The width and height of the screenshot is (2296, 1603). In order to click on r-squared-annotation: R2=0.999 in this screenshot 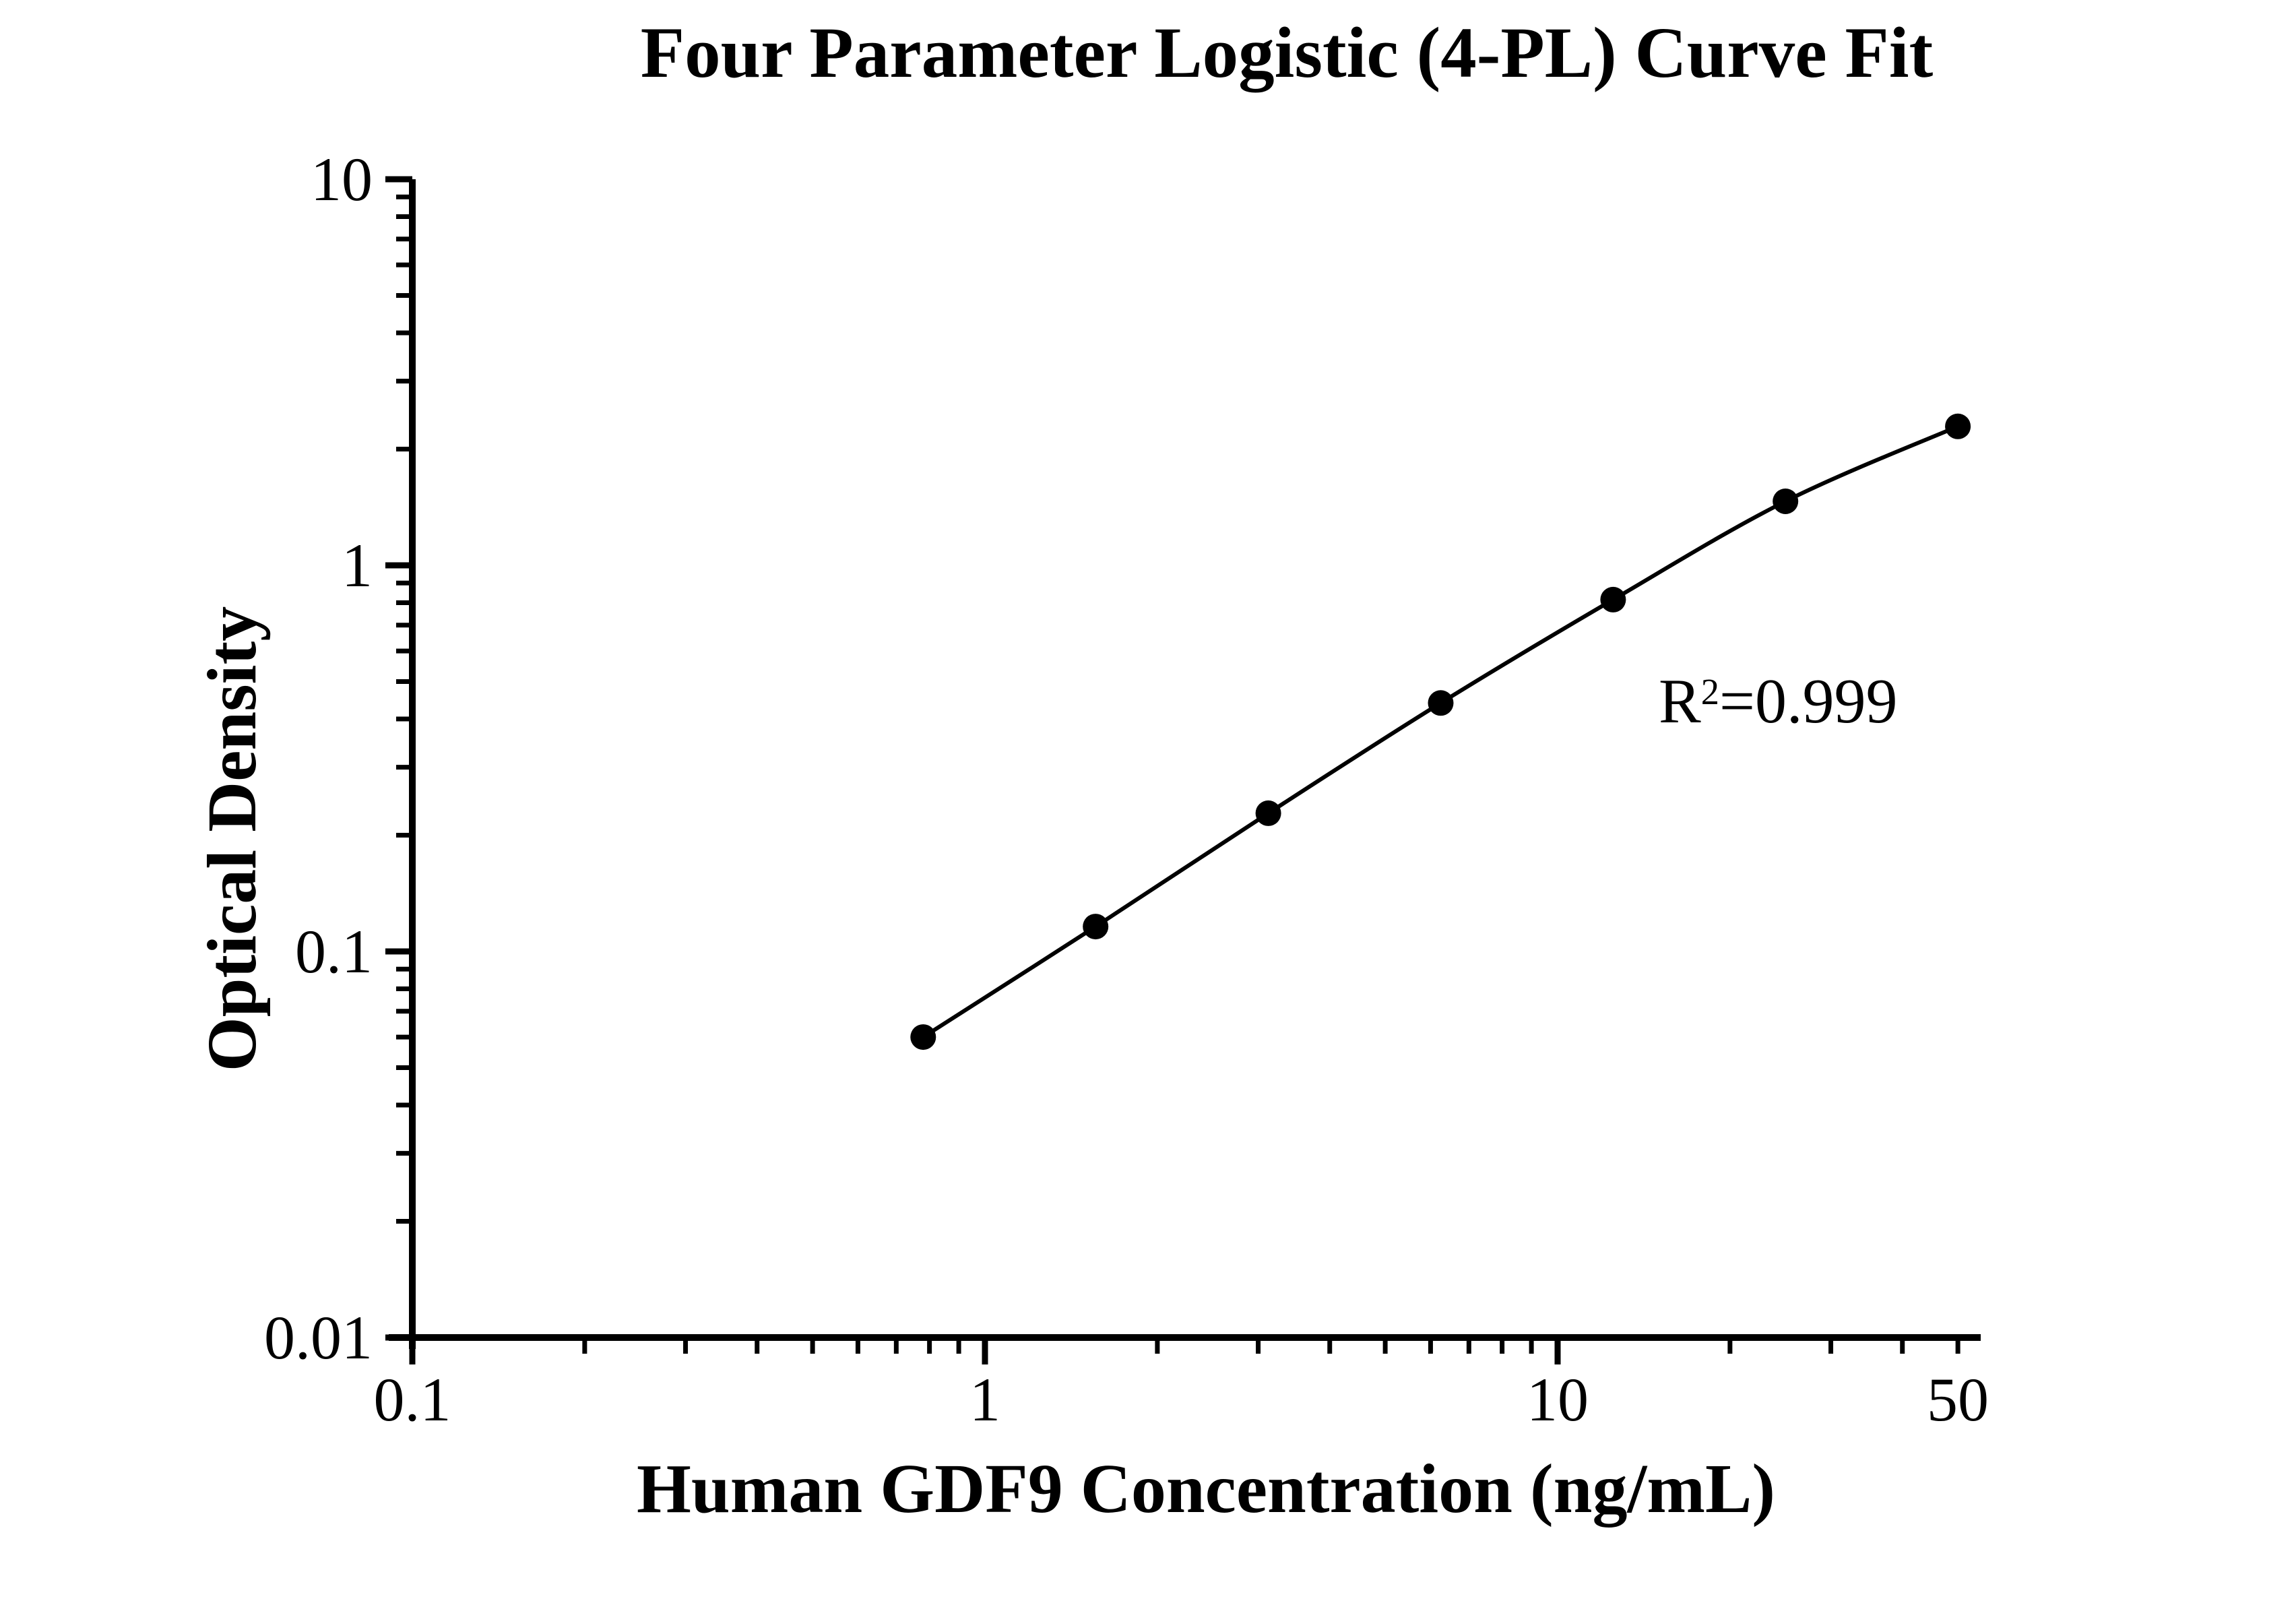, I will do `click(1778, 701)`.